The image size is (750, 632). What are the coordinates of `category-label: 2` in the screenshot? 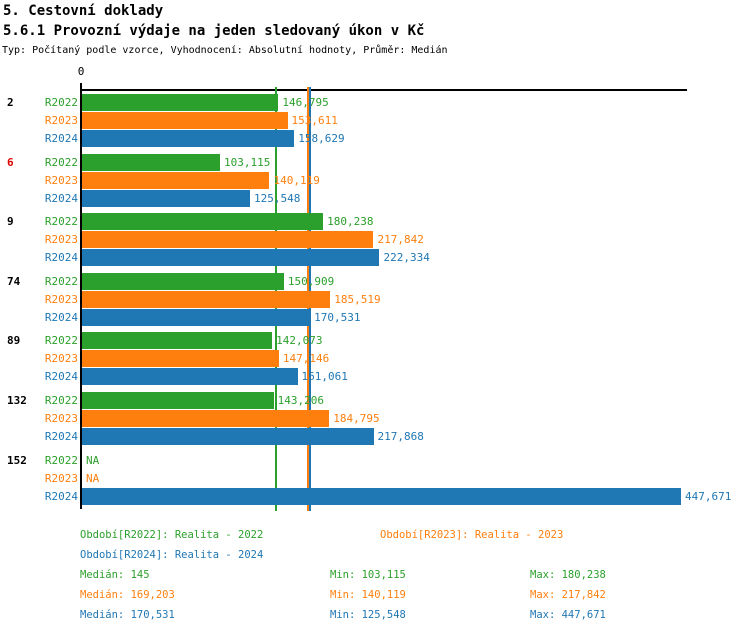 It's located at (10, 102).